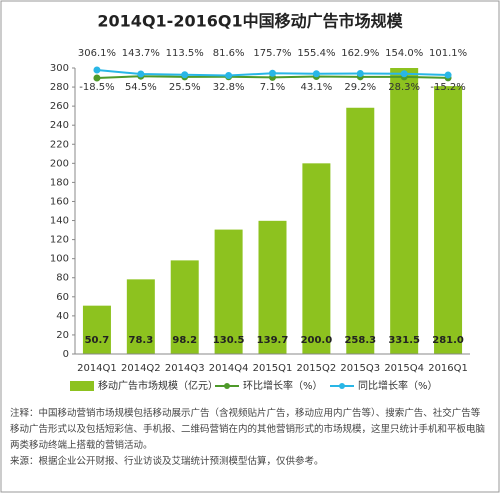  I want to click on x-tick-label: 2014Q3, so click(185, 368).